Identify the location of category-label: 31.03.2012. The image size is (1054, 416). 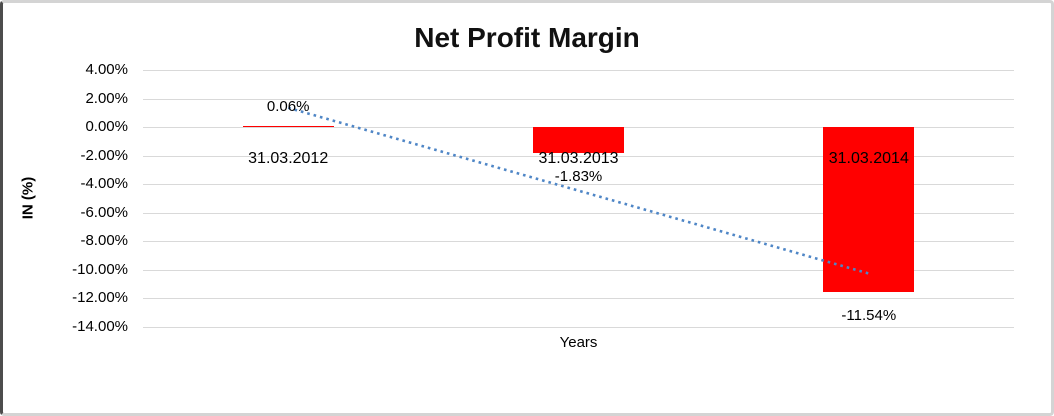
(288, 159).